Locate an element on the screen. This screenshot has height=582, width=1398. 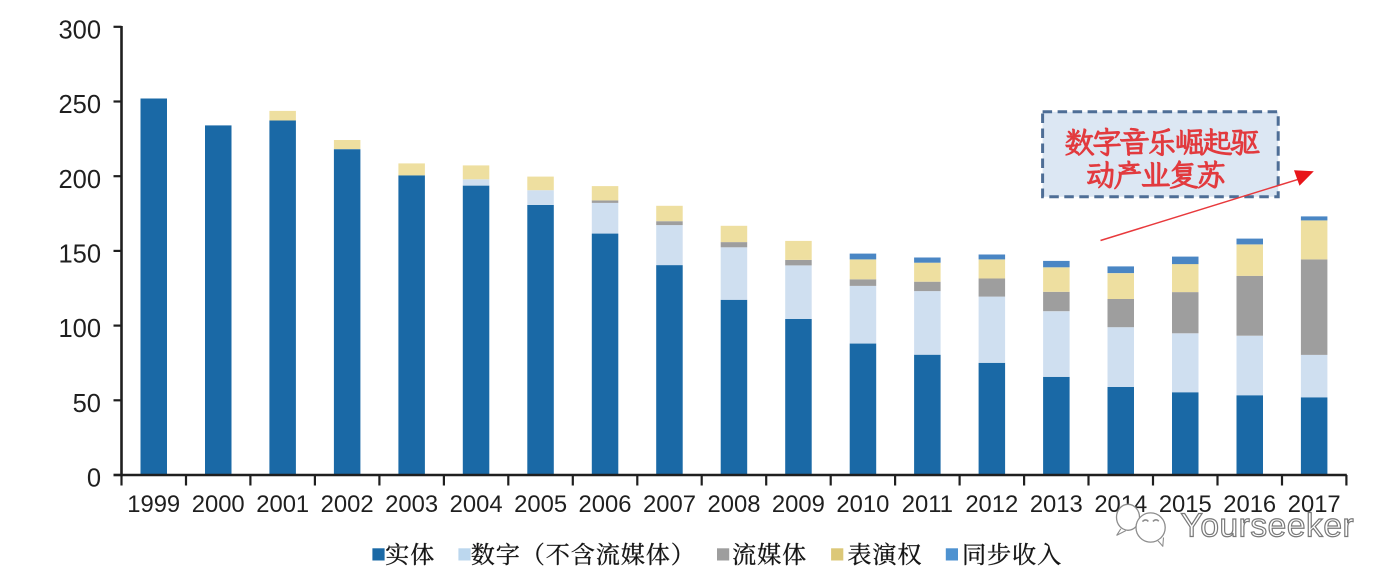
svg-text: 2007 is located at coordinates (669, 504).